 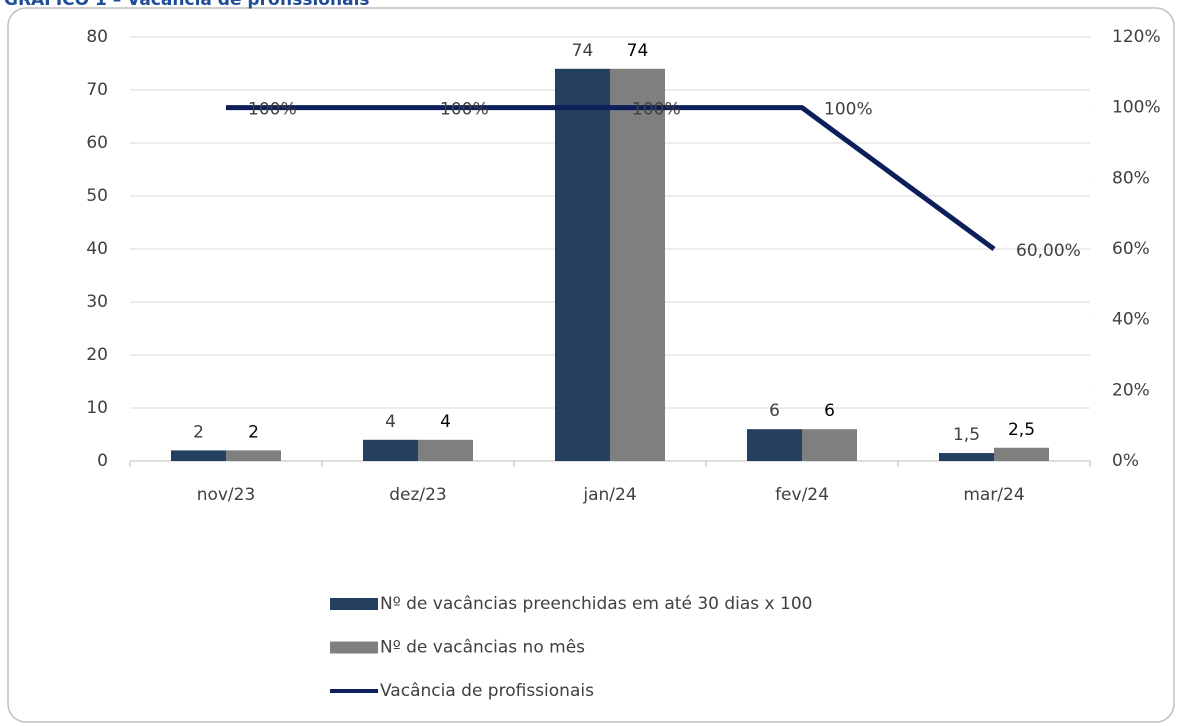 I want to click on y-tick-label: 40, so click(x=97, y=249).